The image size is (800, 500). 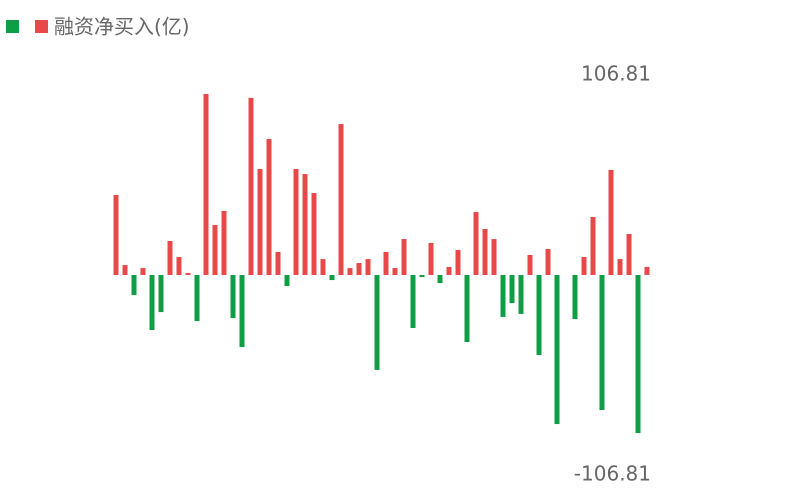 I want to click on y-tick-label: 106.81, so click(x=616, y=74).